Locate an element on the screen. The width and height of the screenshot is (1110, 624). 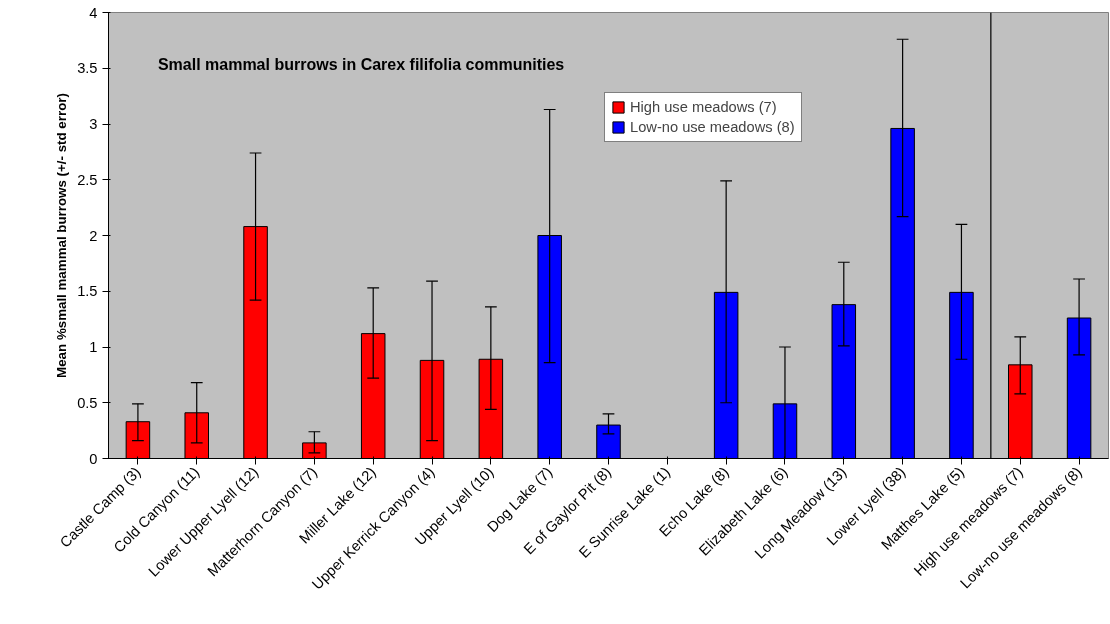
legend-label: Low-no use meadows (8) is located at coordinates (712, 127).